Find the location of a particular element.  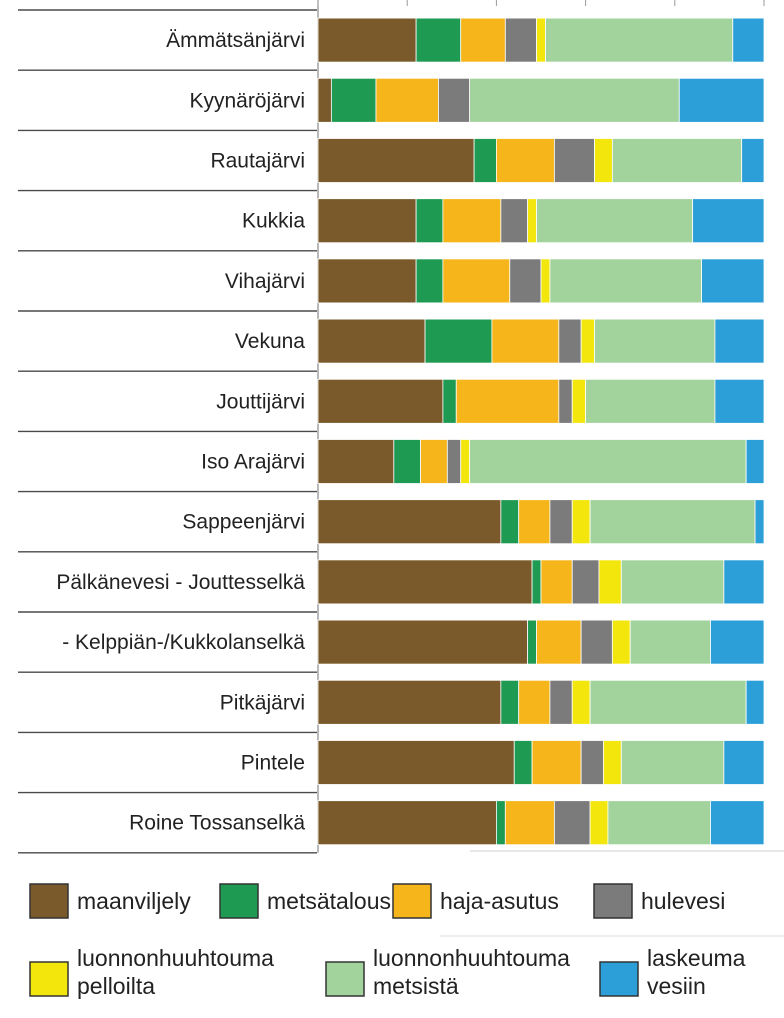

category-label: Sappeenjärvi is located at coordinates (243, 522).